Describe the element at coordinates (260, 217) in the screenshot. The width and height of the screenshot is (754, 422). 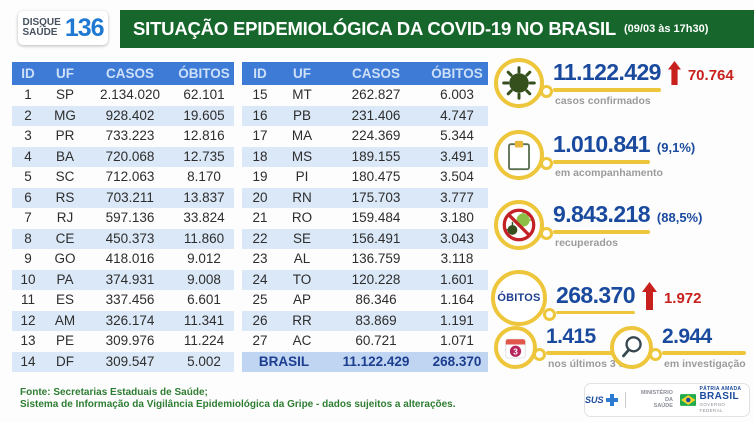
I see `cell-id: 21` at that location.